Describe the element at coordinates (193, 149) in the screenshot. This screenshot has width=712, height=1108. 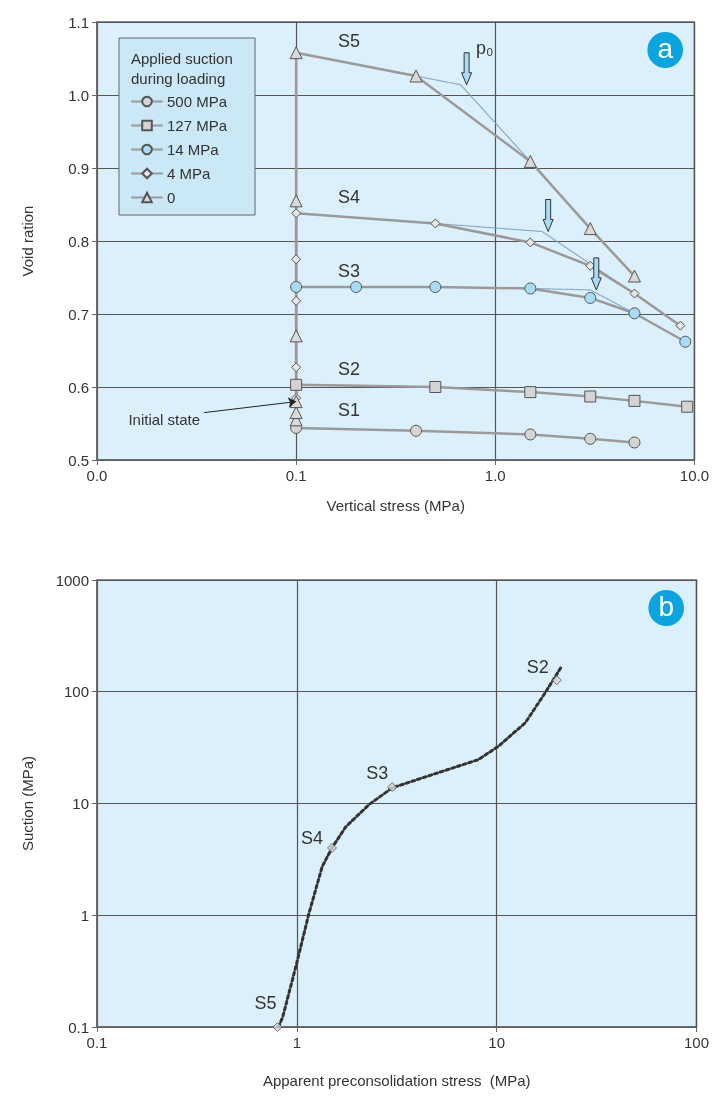
I see `legend-label: 14 MPa` at that location.